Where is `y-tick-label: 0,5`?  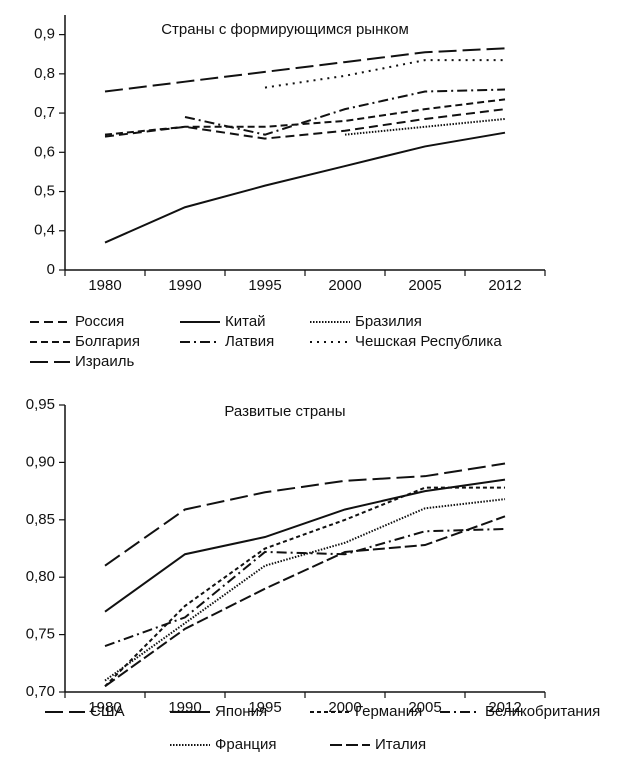
y-tick-label: 0,5 is located at coordinates (44, 191).